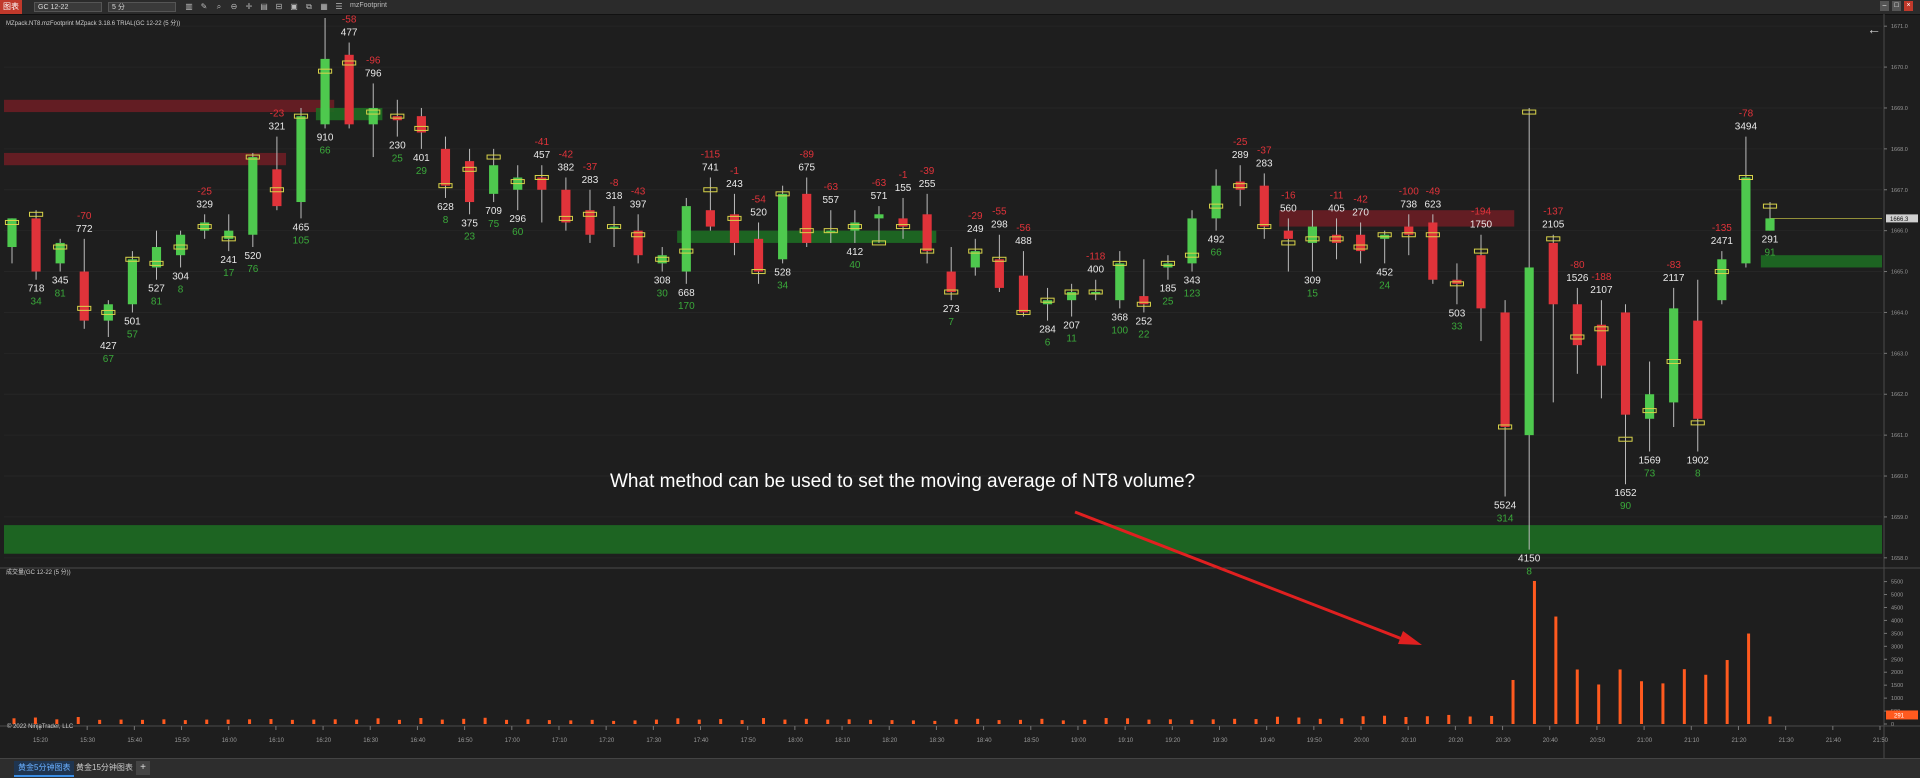  I want to click on price-tick-label: 1671.0, so click(1899, 27).